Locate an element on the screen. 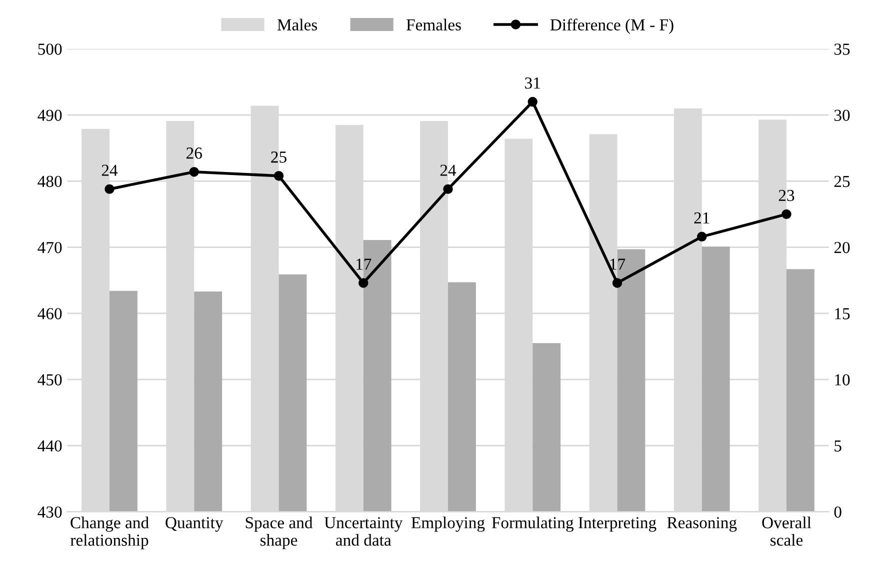 The image size is (896, 575). legend-label: Difference (M - F) is located at coordinates (612, 26).